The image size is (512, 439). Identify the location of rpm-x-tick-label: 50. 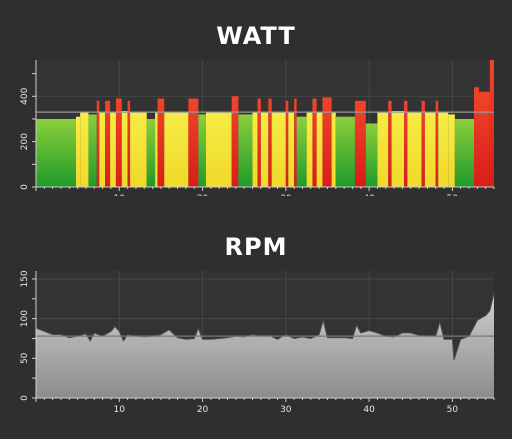
(453, 410).